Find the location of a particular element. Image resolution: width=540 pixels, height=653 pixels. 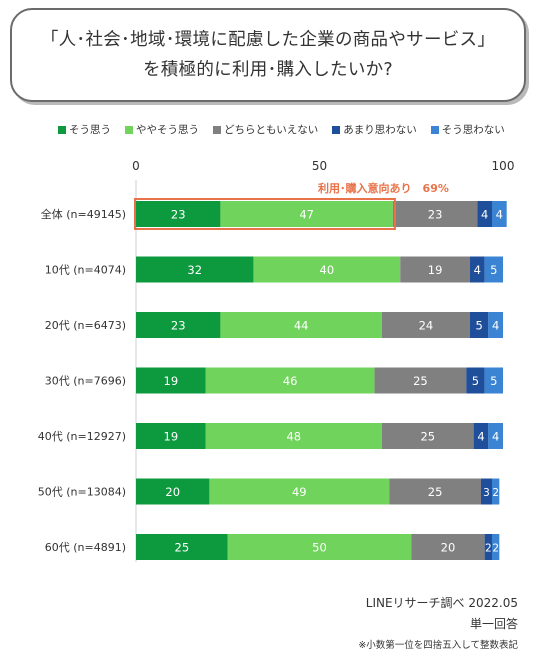

legend-item-5: そう思わない is located at coordinates (467, 129).